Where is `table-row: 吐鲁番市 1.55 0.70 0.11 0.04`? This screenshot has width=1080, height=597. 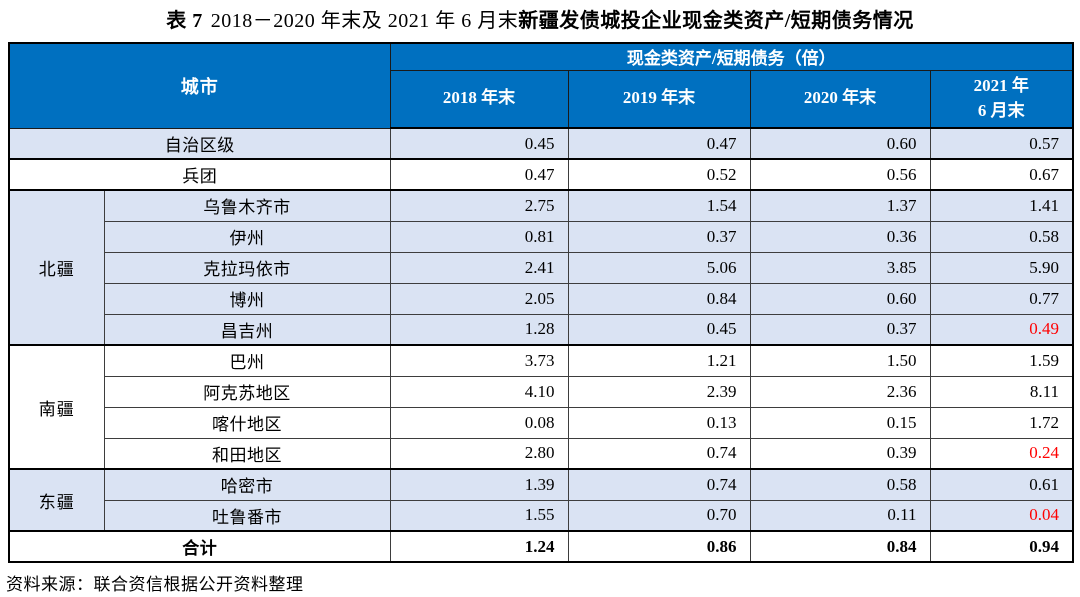
table-row: 吐鲁番市 1.55 0.70 0.11 0.04 is located at coordinates (541, 515).